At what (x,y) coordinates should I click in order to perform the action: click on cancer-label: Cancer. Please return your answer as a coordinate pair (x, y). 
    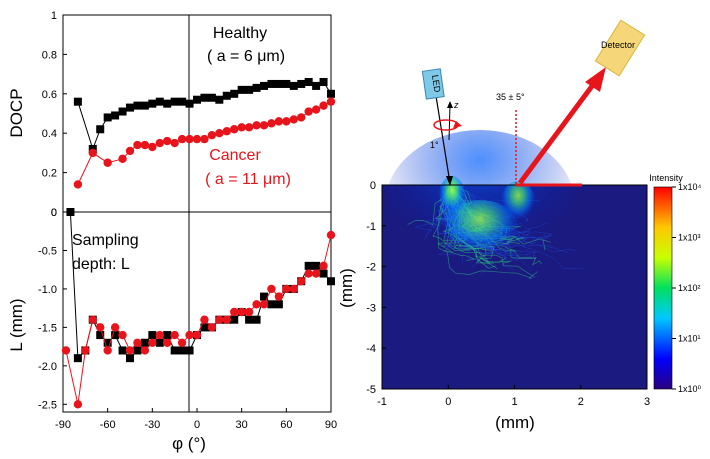
    Looking at the image, I should click on (235, 155).